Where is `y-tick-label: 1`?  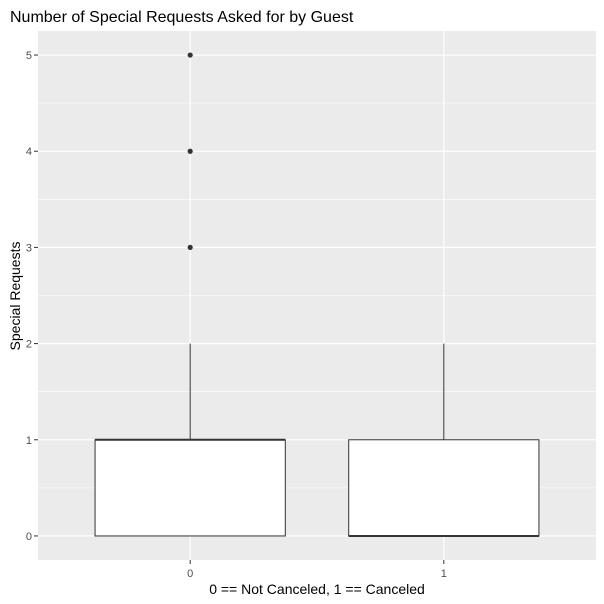
y-tick-label: 1 is located at coordinates (29, 441).